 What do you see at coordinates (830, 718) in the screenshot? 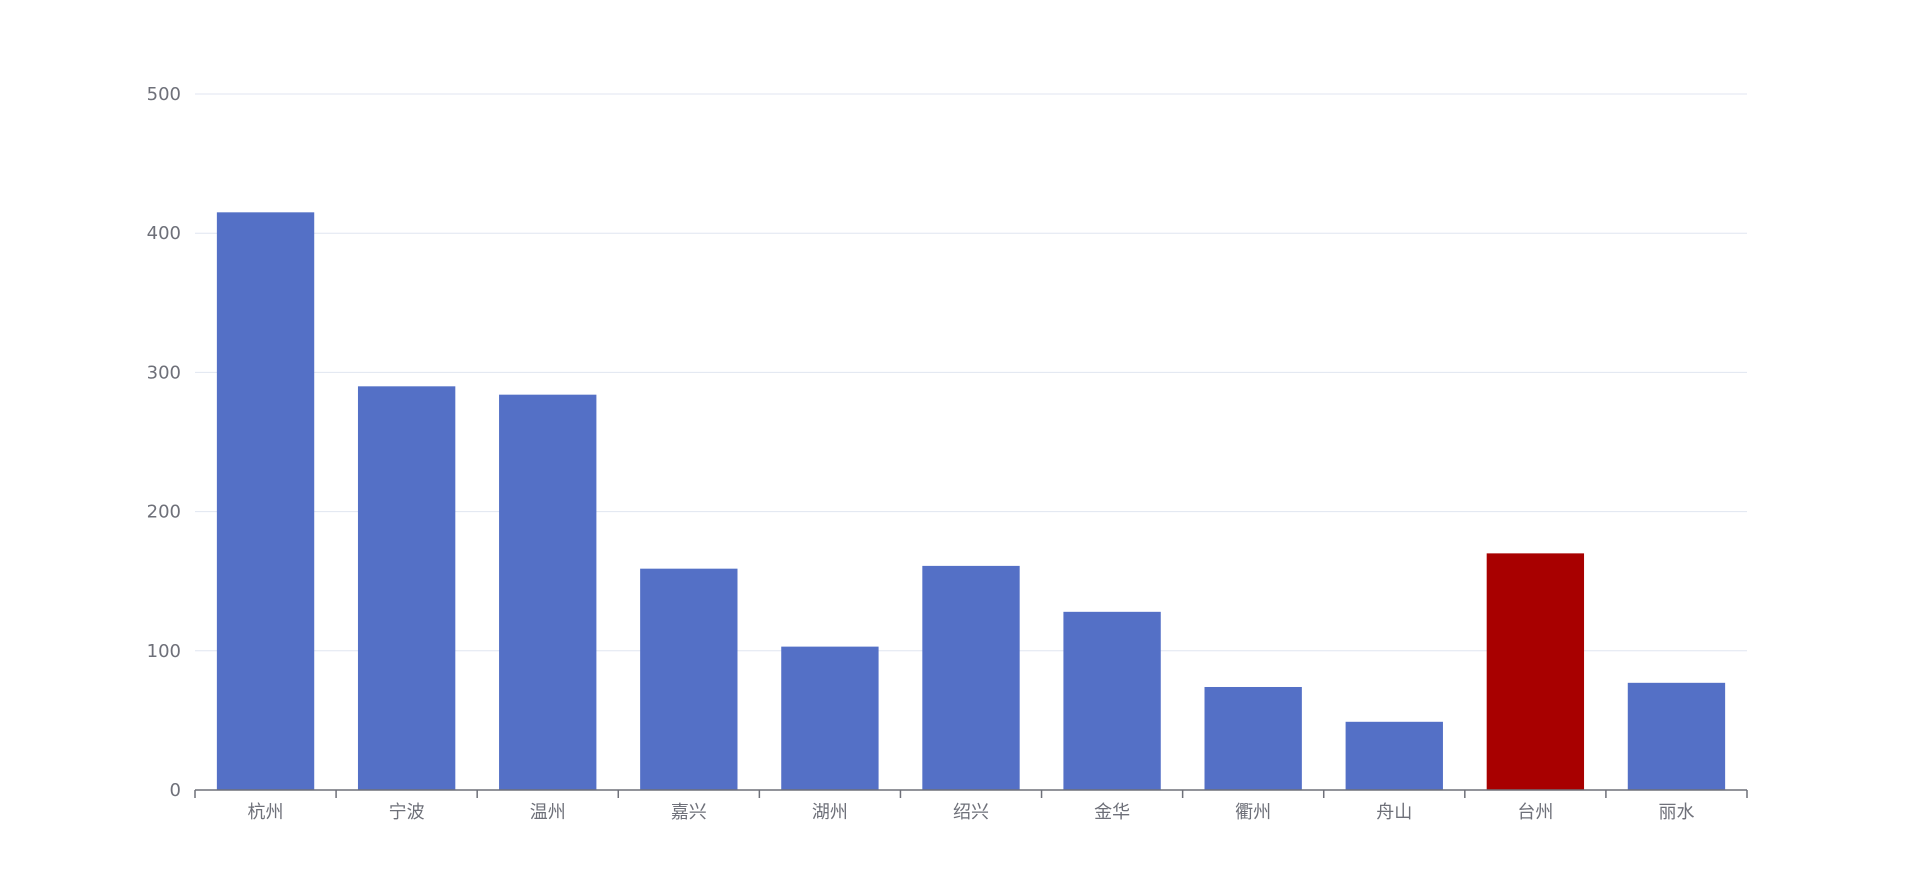
I see `bar-湖州` at bounding box center [830, 718].